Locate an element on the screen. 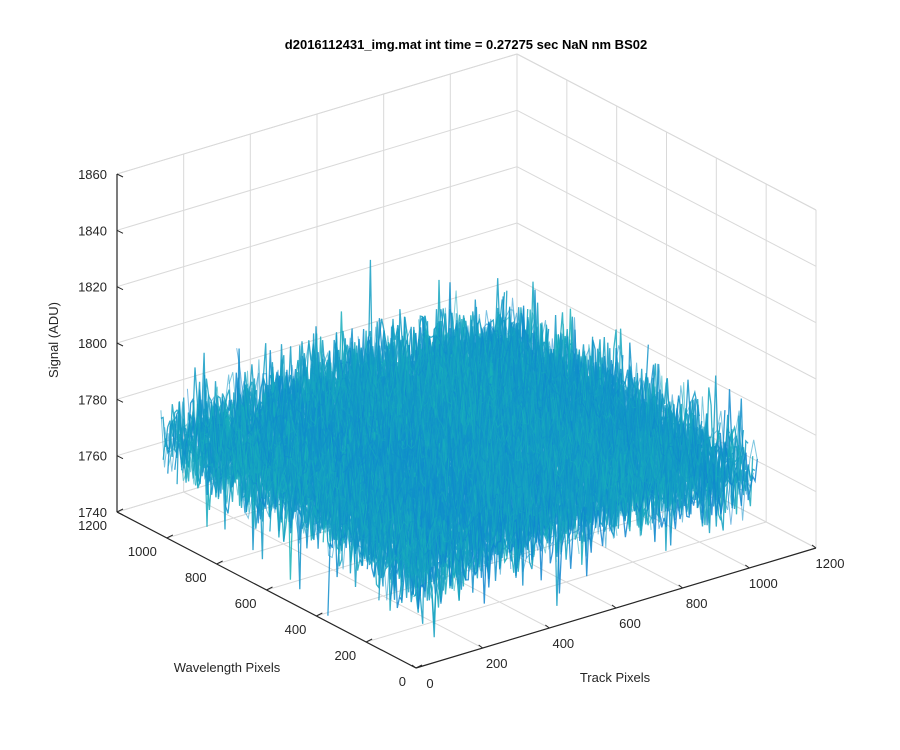  z-tick-label: 1860 is located at coordinates (92, 174).